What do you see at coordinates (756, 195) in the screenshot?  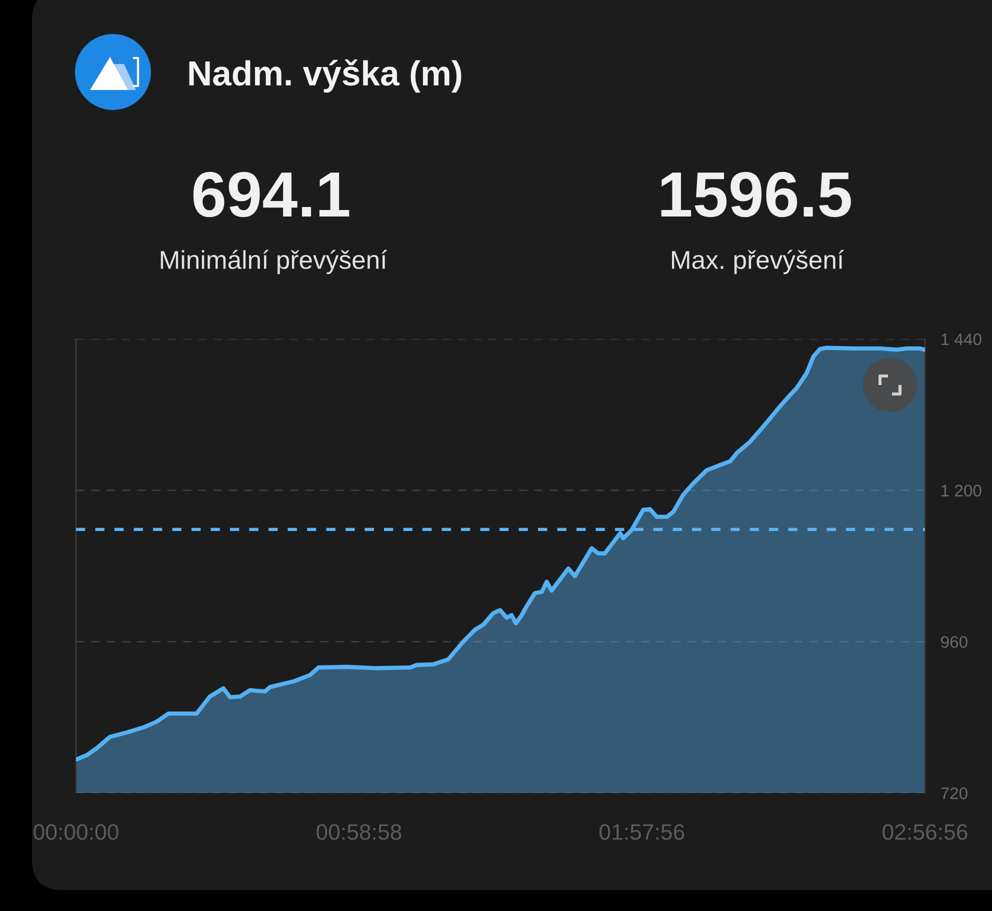 I see `text: 1596.5` at bounding box center [756, 195].